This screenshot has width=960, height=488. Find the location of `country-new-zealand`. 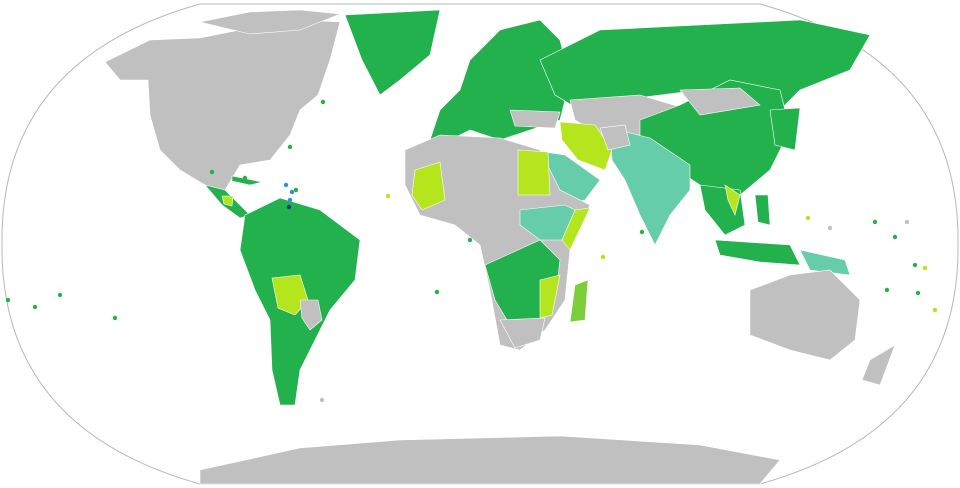

country-new-zealand is located at coordinates (878, 365).